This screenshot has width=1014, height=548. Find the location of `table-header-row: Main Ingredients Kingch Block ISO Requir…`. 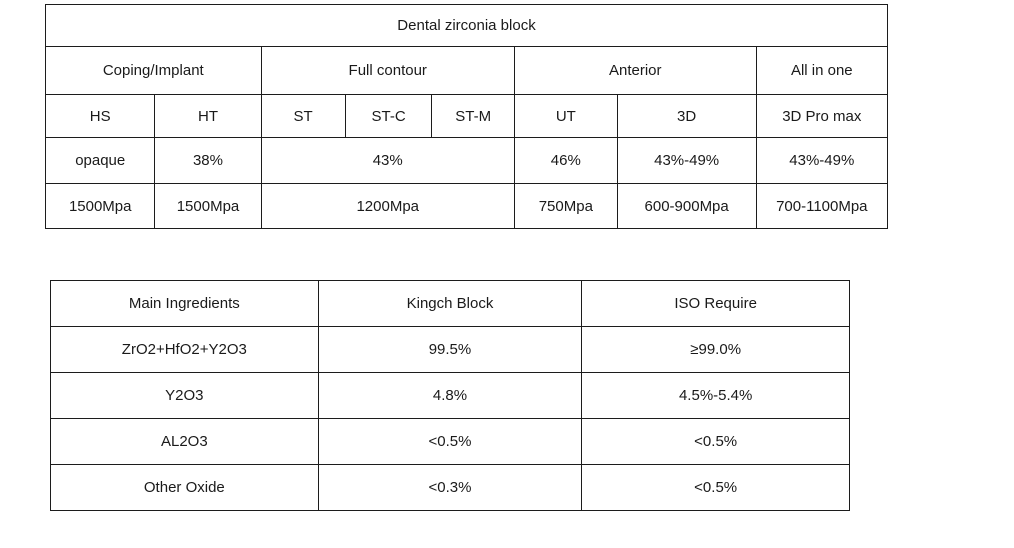

table-header-row: Main Ingredients Kingch Block ISO Requir… is located at coordinates (450, 303).